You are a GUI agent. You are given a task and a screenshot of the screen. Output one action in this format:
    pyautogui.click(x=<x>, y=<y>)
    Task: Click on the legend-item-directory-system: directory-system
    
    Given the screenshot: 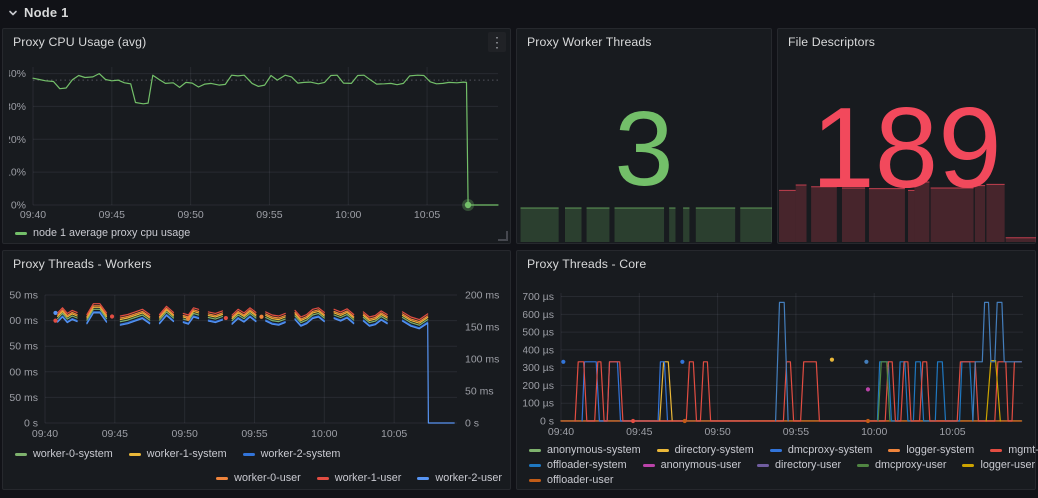 What is the action you would take?
    pyautogui.click(x=705, y=450)
    